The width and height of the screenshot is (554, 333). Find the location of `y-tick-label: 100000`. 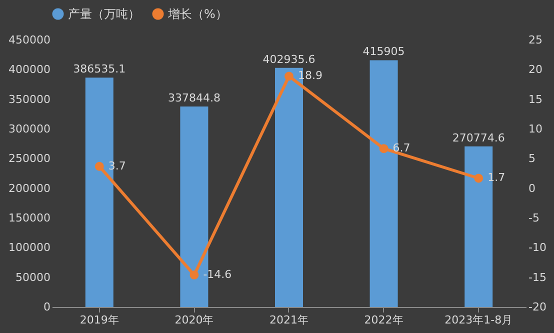

y-tick-label: 100000 is located at coordinates (29, 247).